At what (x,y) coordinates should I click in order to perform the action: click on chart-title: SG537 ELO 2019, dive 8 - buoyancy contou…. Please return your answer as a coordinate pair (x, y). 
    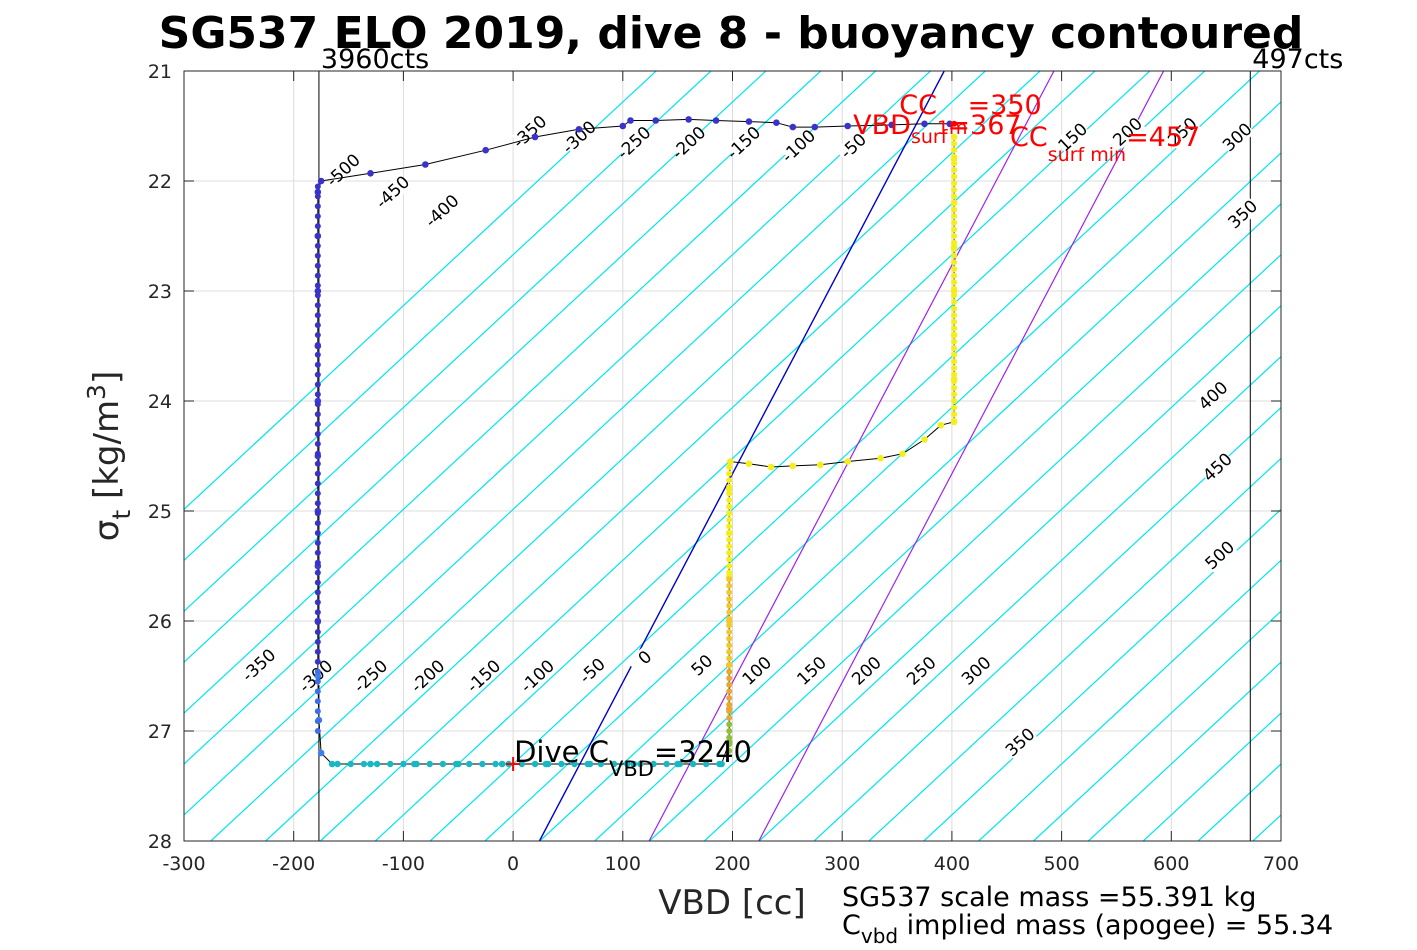
    Looking at the image, I should click on (731, 33).